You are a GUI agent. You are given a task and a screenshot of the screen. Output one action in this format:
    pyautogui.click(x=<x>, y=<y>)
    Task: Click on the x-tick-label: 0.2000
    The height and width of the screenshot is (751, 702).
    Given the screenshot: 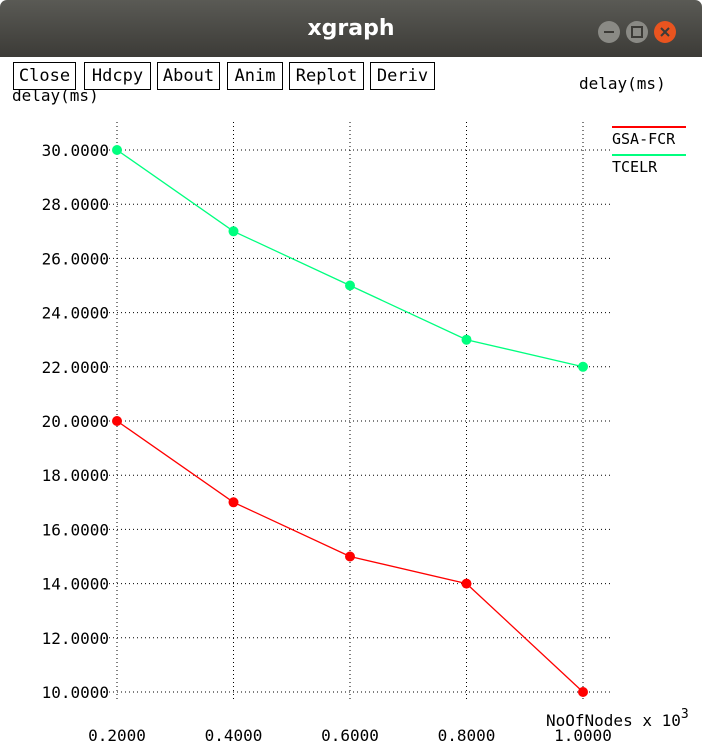 What is the action you would take?
    pyautogui.click(x=117, y=735)
    